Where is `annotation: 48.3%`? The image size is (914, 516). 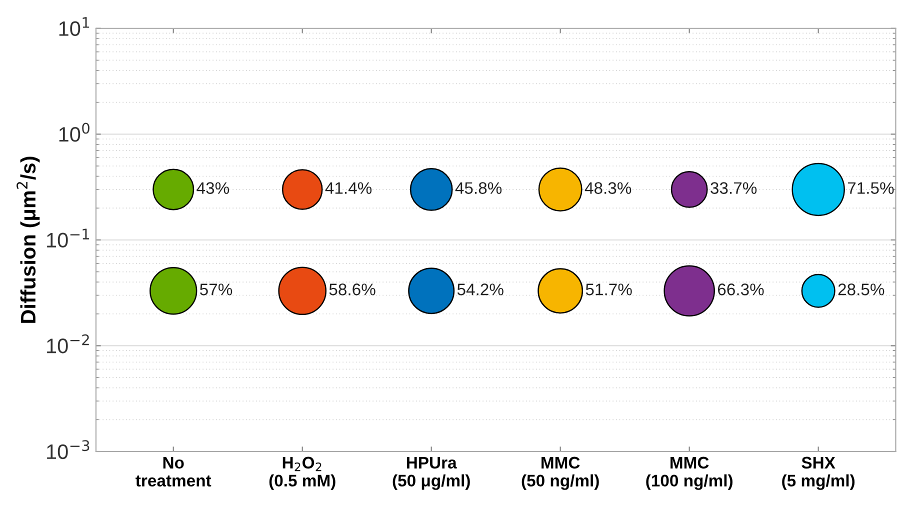
annotation: 48.3% is located at coordinates (608, 188).